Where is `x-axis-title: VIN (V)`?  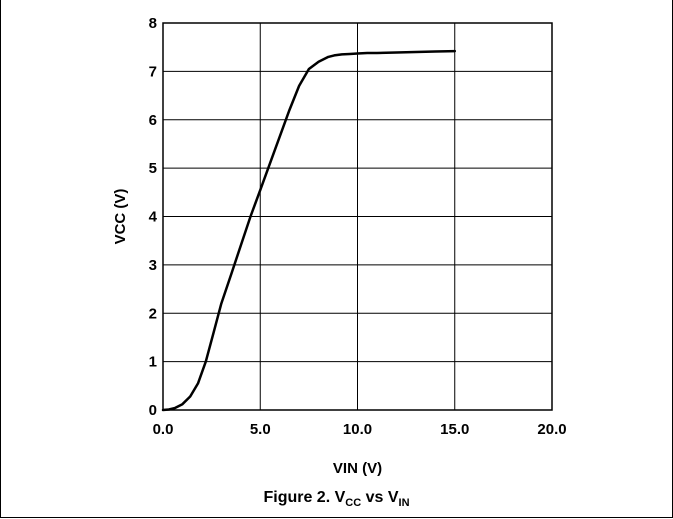
x-axis-title: VIN (V) is located at coordinates (357, 468).